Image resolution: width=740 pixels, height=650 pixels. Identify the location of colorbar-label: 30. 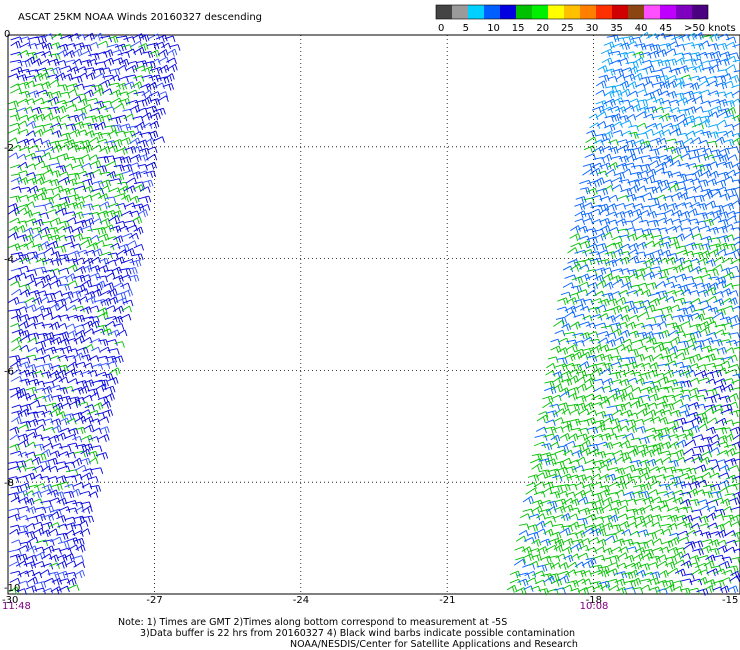
(592, 28).